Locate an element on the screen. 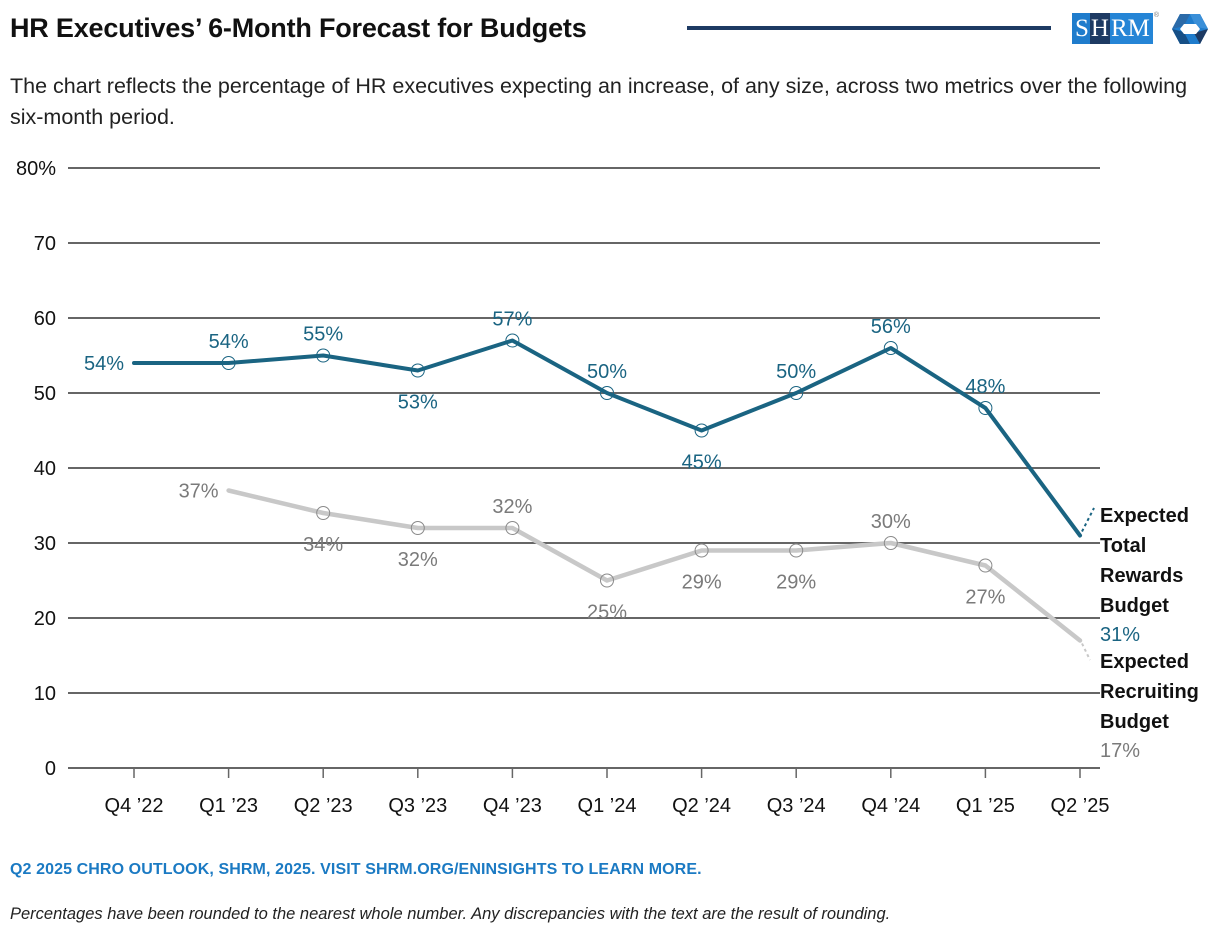 This screenshot has width=1220, height=938. x-tick-label: Q1 ’25 is located at coordinates (985, 806).